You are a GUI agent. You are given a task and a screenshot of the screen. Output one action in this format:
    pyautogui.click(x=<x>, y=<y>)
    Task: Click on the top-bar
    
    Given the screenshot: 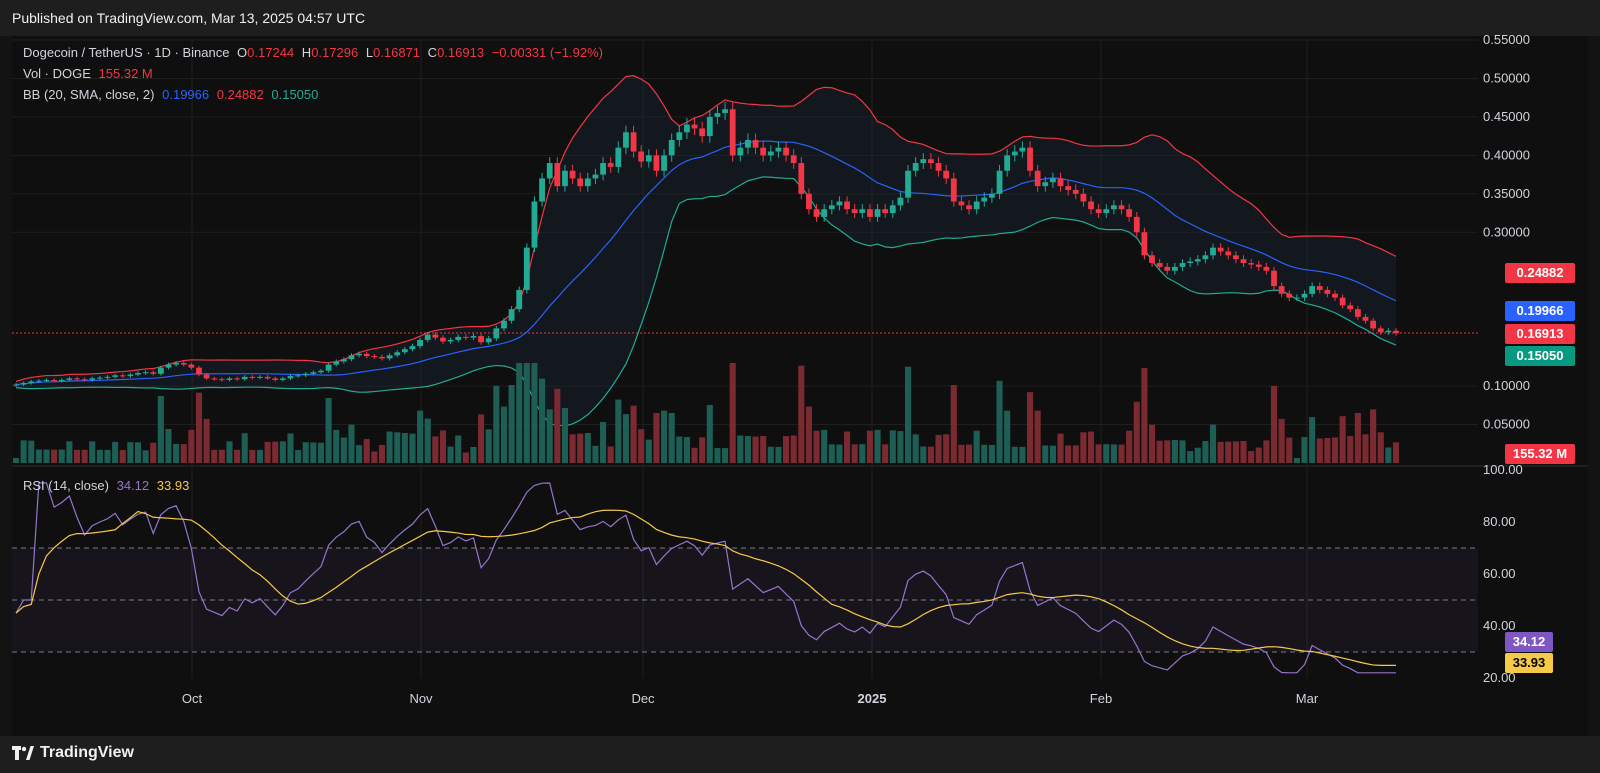 What is the action you would take?
    pyautogui.click(x=800, y=18)
    